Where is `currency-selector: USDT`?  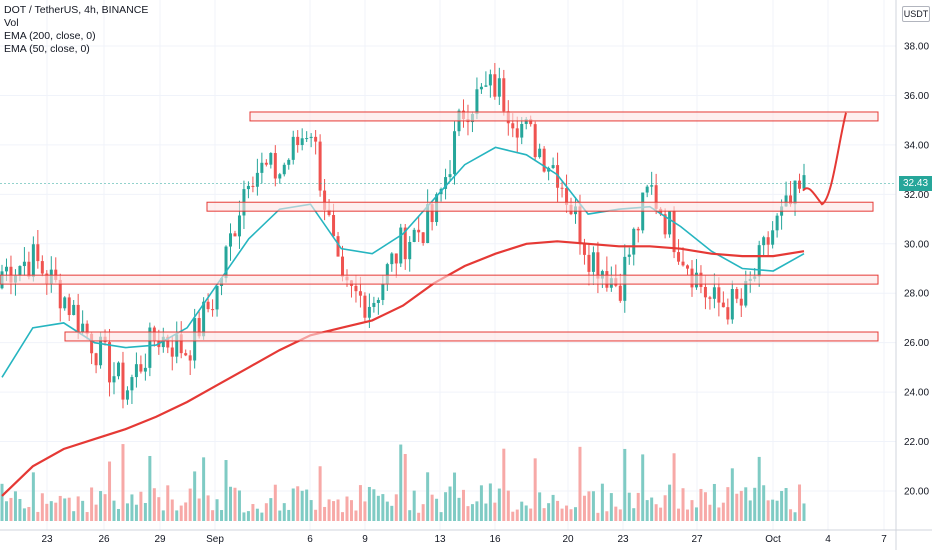 currency-selector: USDT is located at coordinates (916, 14).